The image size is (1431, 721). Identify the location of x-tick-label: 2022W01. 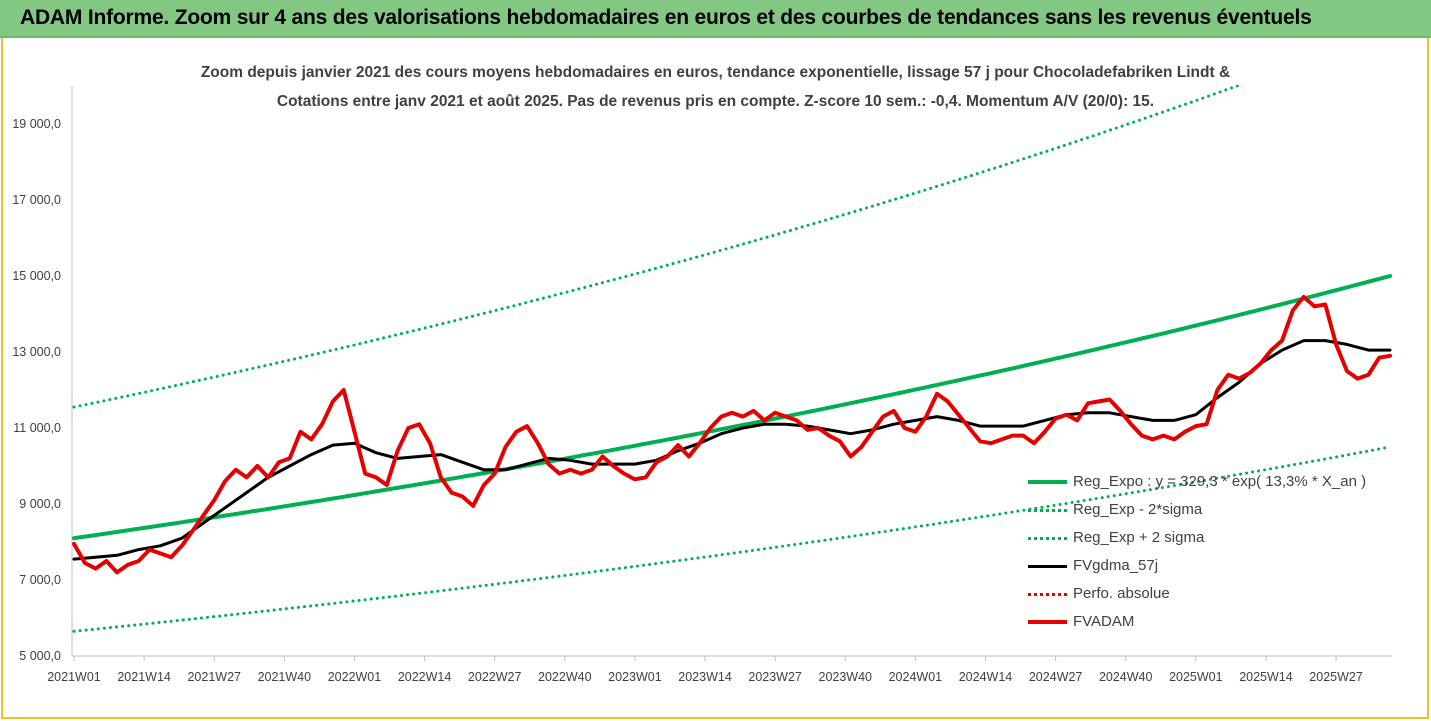
(355, 677).